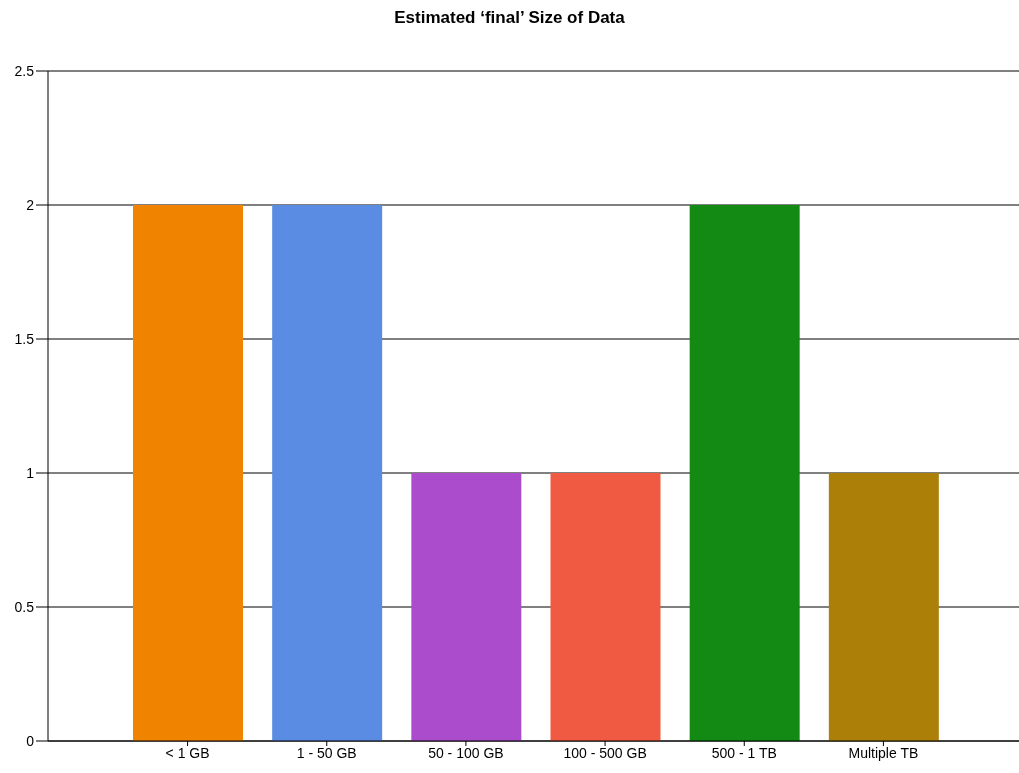  Describe the element at coordinates (466, 752) in the screenshot. I see `x-tick-label: 50 - 100 GB` at that location.